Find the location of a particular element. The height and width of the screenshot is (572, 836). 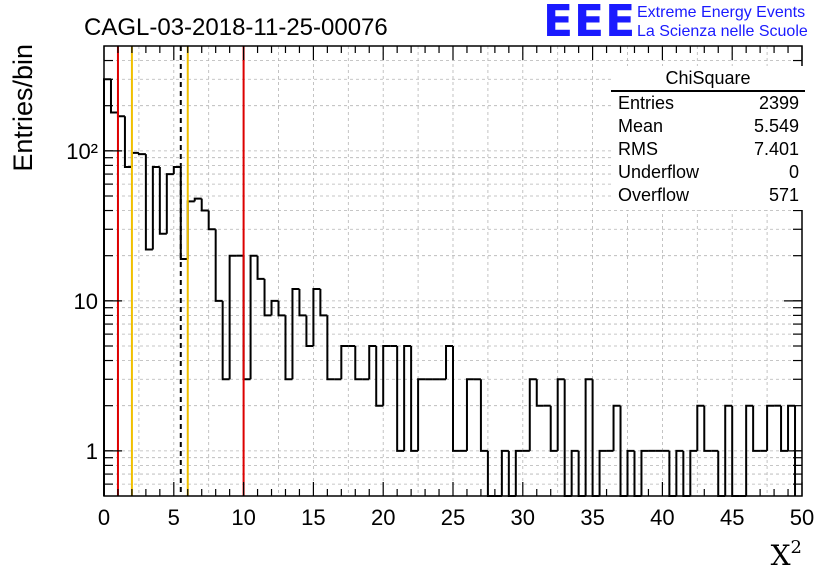

x-axis-label: X2 is located at coordinates (786, 554).